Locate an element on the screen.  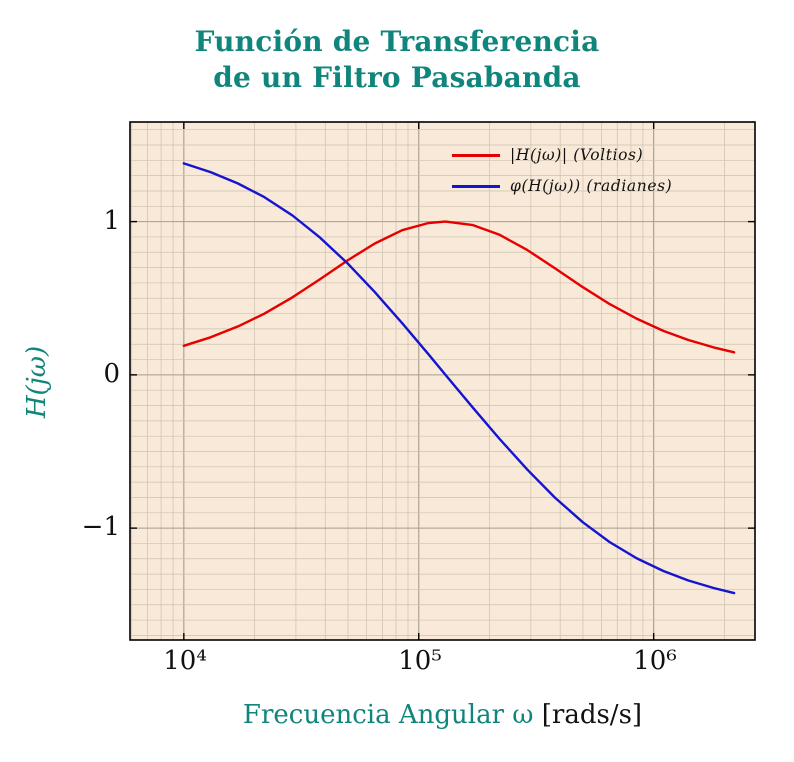
page-title-line1: Función de Transferencia is located at coordinates (397, 41).